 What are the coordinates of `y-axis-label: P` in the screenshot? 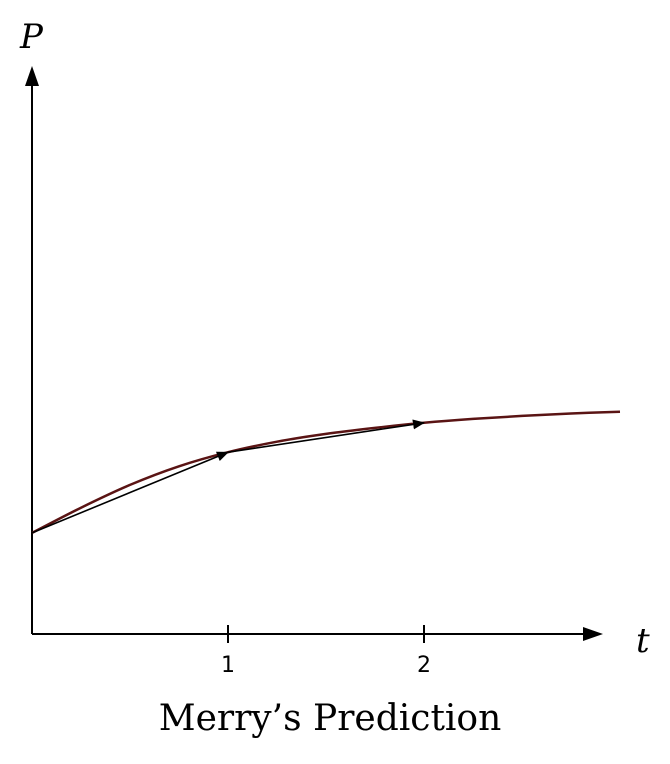 It's located at (31, 37).